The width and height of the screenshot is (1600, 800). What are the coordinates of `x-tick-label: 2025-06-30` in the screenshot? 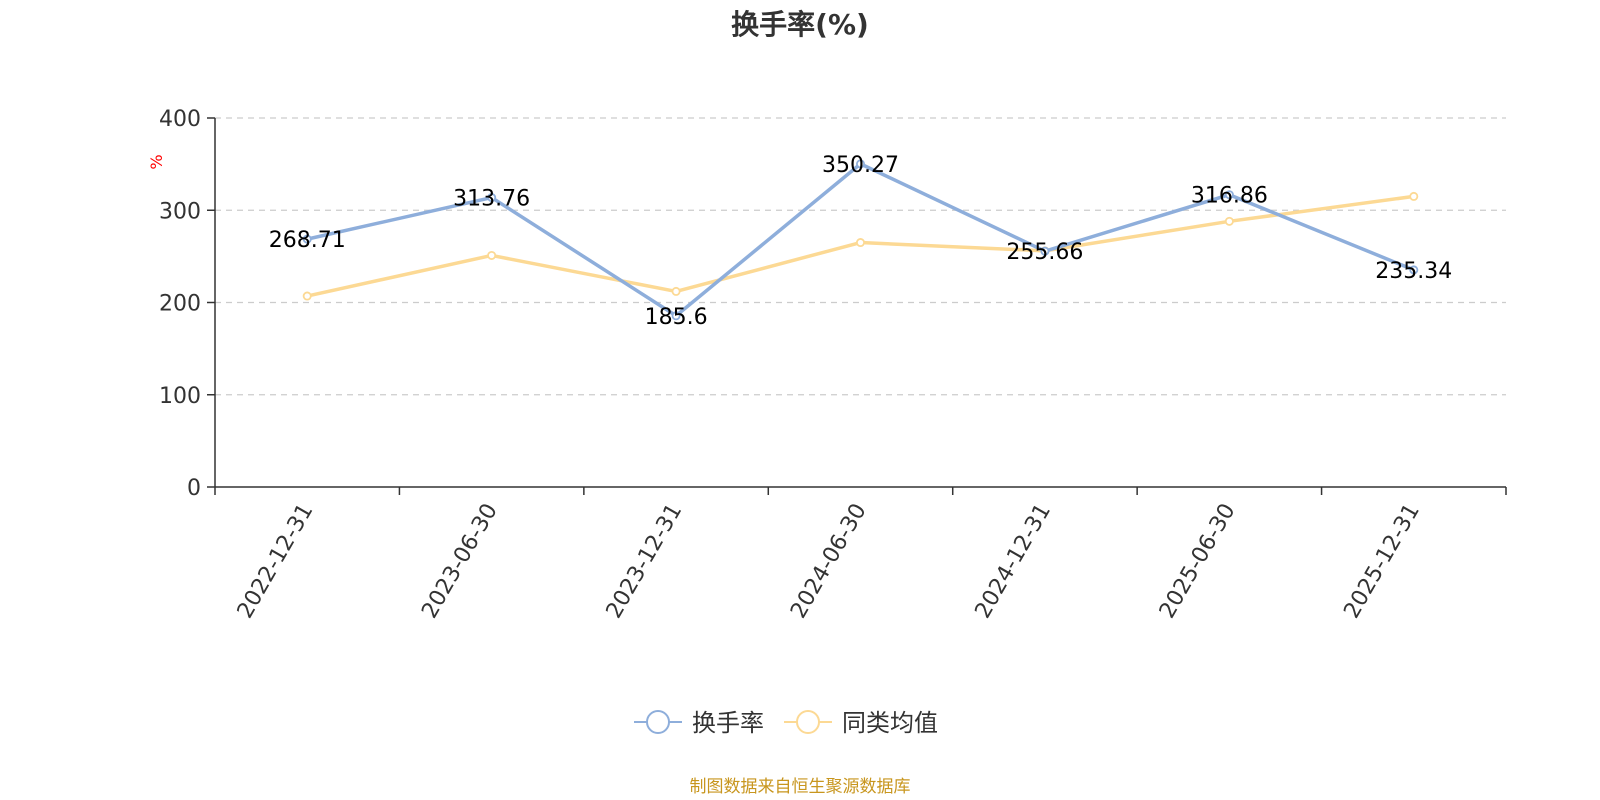 It's located at (1198, 561).